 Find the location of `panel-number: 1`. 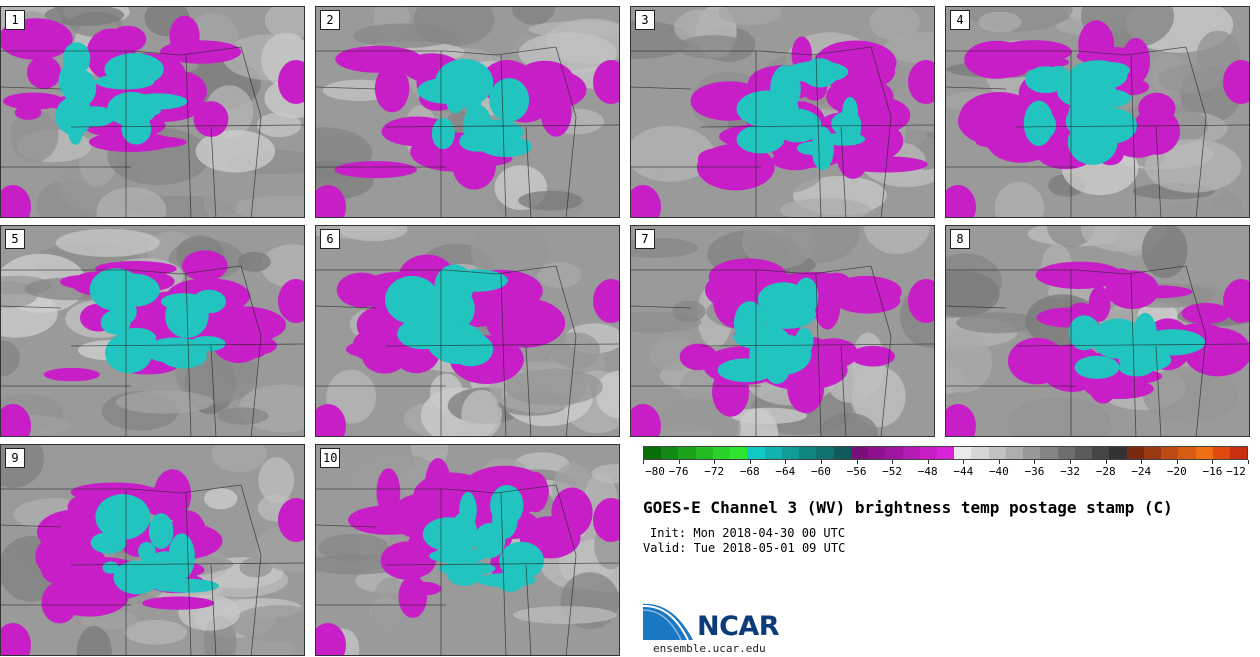

panel-number: 1 is located at coordinates (15, 20).